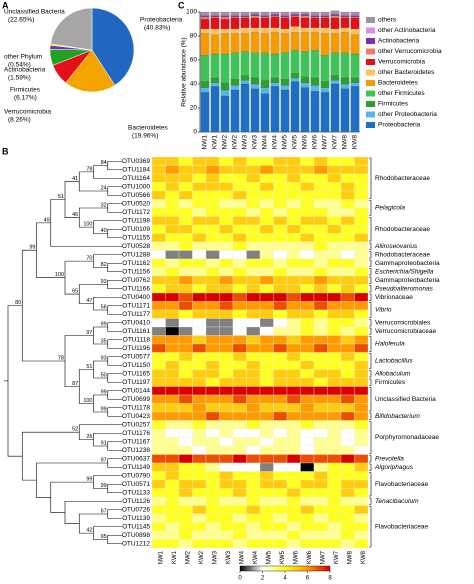  Describe the element at coordinates (136, 433) in the screenshot. I see `otu-label: OTU1176` at that location.